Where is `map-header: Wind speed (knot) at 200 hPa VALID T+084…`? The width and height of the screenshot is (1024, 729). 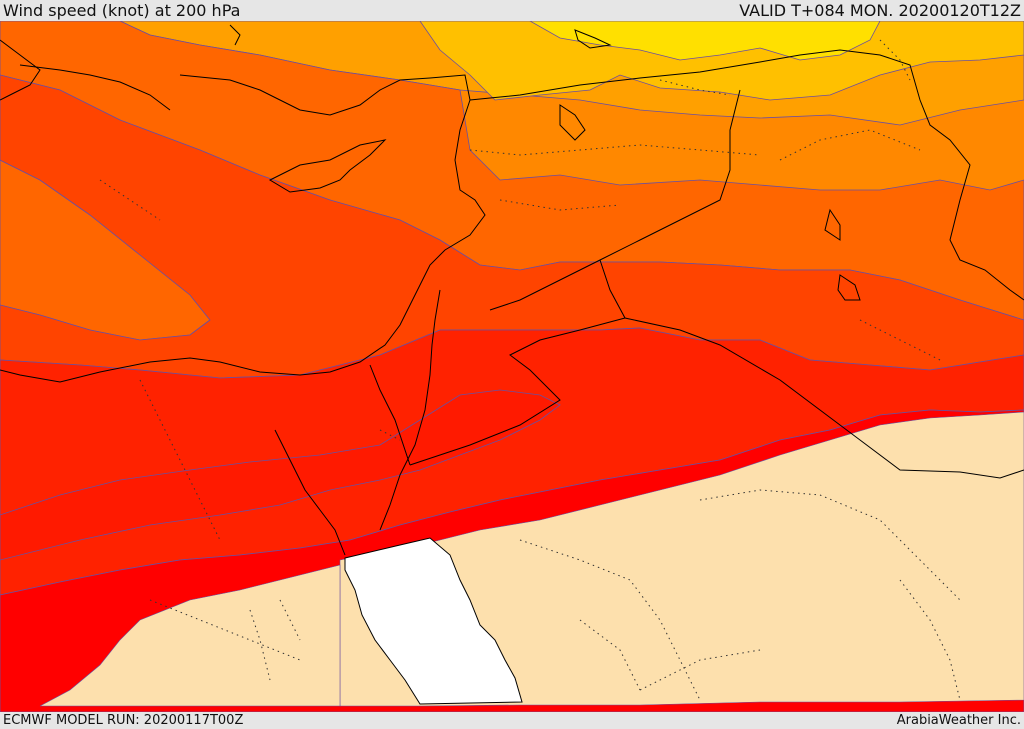
map-header: Wind speed (knot) at 200 hPa VALID T+084… is located at coordinates (512, 10).